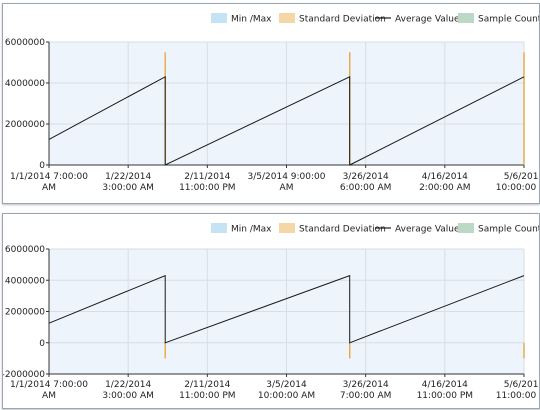 The width and height of the screenshot is (540, 410). What do you see at coordinates (24, 375) in the screenshot?
I see `y-tick-label: -2000000` at bounding box center [24, 375].